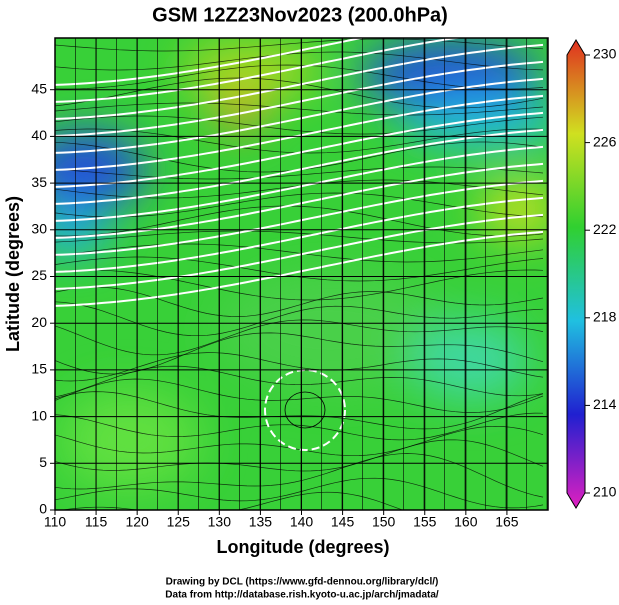 The width and height of the screenshot is (619, 605). Describe the element at coordinates (302, 547) in the screenshot. I see `x-axis-label: Longitude (degrees)` at that location.